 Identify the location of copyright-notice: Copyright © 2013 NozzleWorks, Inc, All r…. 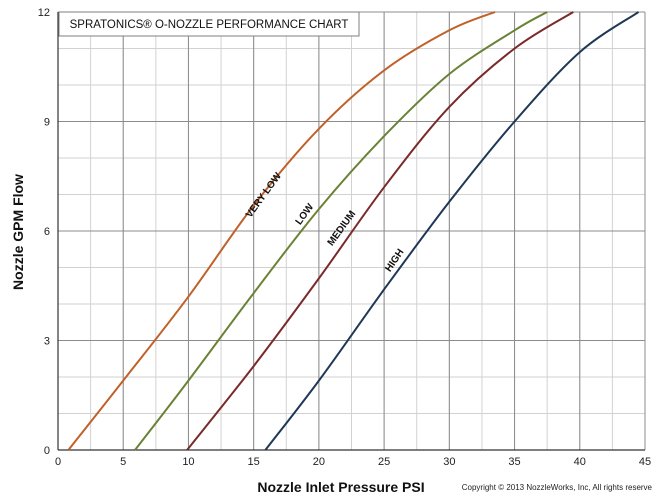
(557, 487).